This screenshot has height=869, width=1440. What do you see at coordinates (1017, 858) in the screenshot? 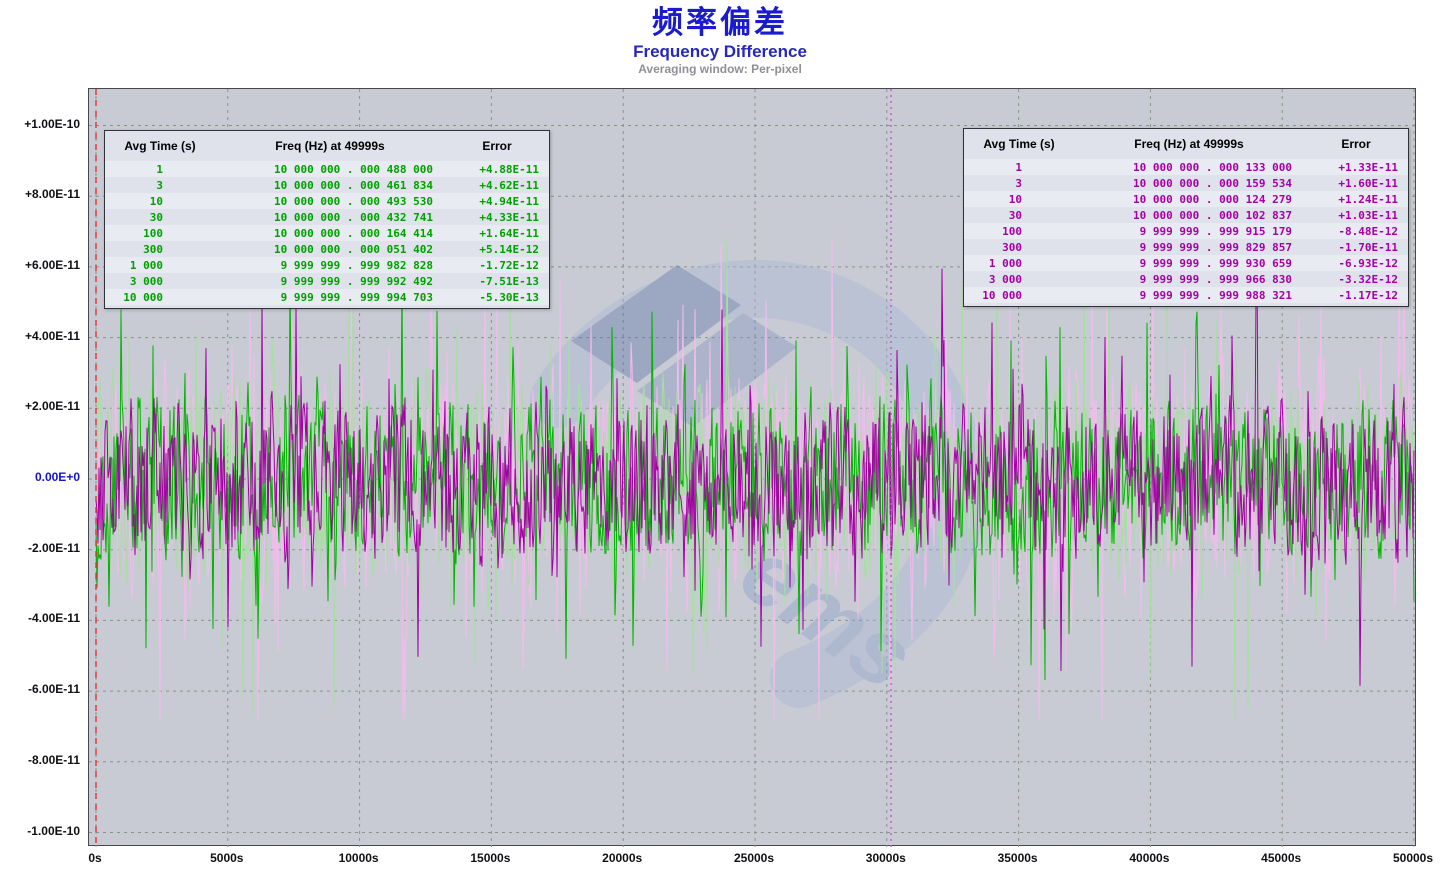
I see `x-tick-label: 35000s` at bounding box center [1017, 858].